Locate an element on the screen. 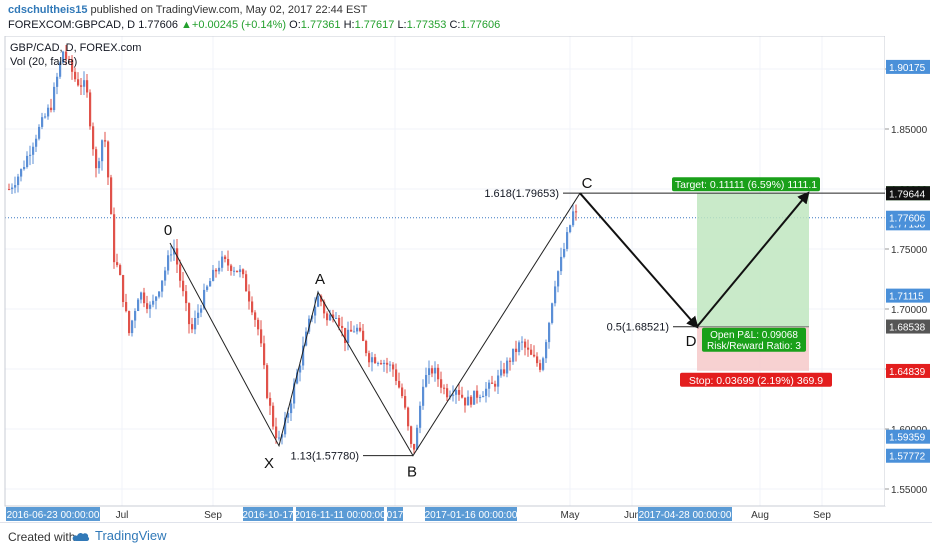 This screenshot has width=932, height=551. time-highlight-bg is located at coordinates (340, 514).